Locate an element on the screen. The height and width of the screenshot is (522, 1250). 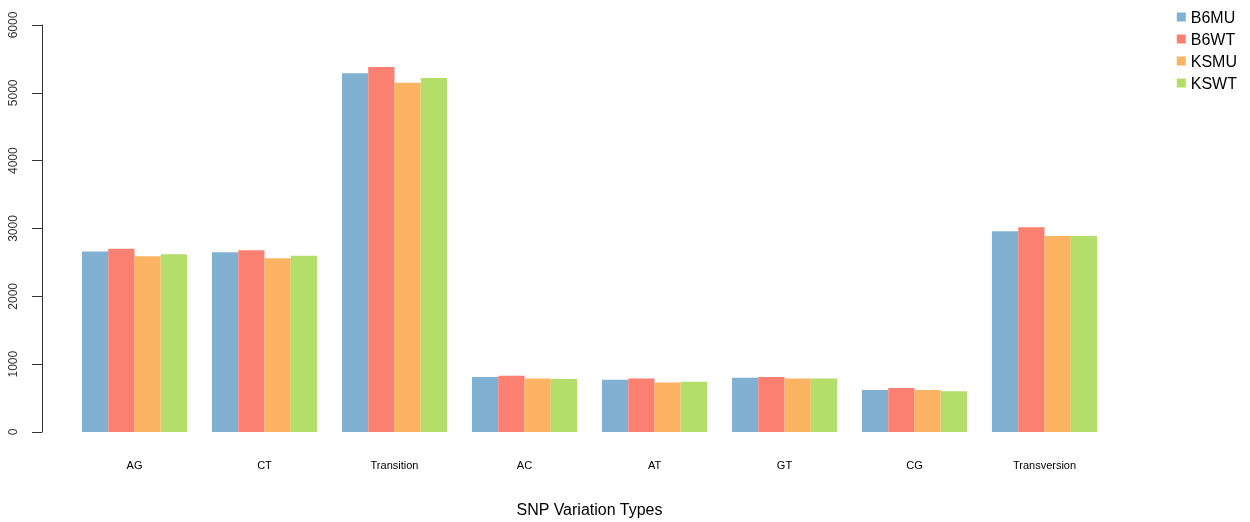
x-tick-label: Transversion is located at coordinates (1044, 464).